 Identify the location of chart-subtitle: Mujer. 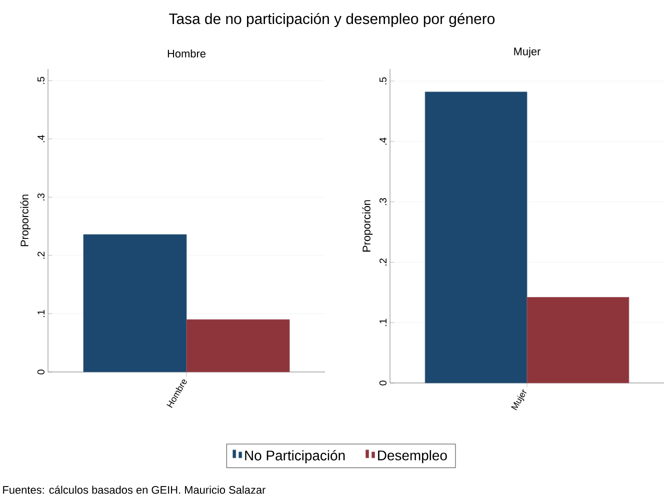
(527, 52).